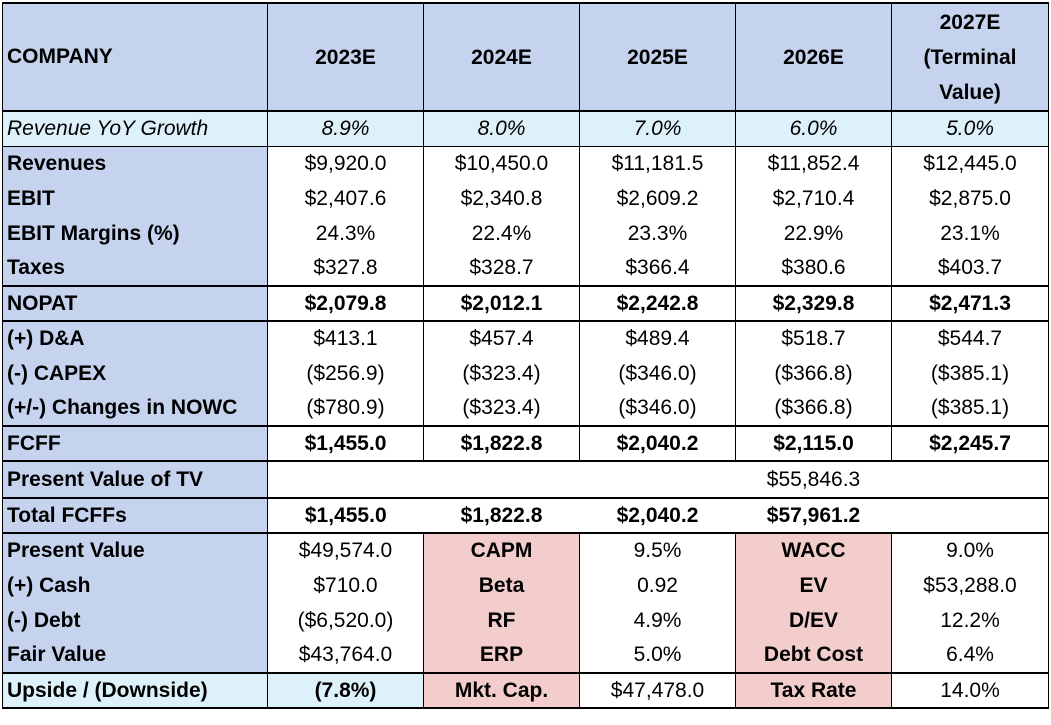 This screenshot has width=1051, height=725. What do you see at coordinates (345, 163) in the screenshot?
I see `cell-value: $9,920.0` at bounding box center [345, 163].